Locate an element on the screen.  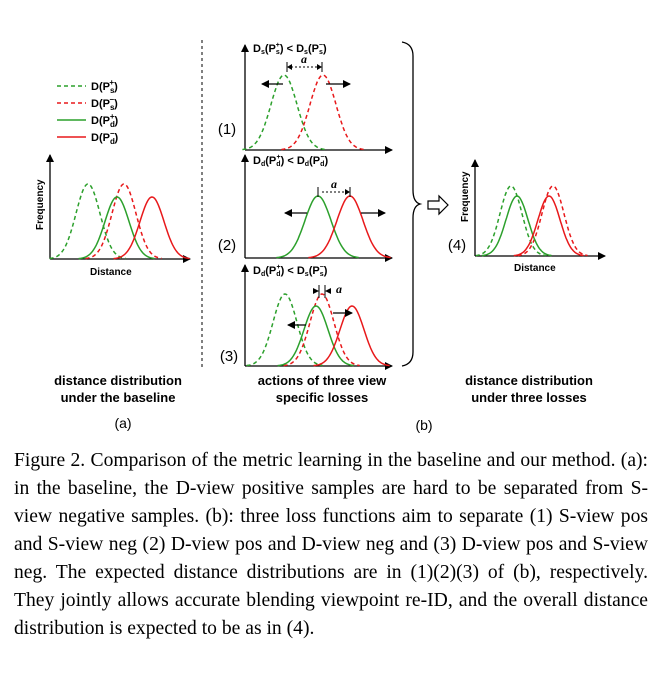
subpanel-number-3: (3) is located at coordinates (229, 356).